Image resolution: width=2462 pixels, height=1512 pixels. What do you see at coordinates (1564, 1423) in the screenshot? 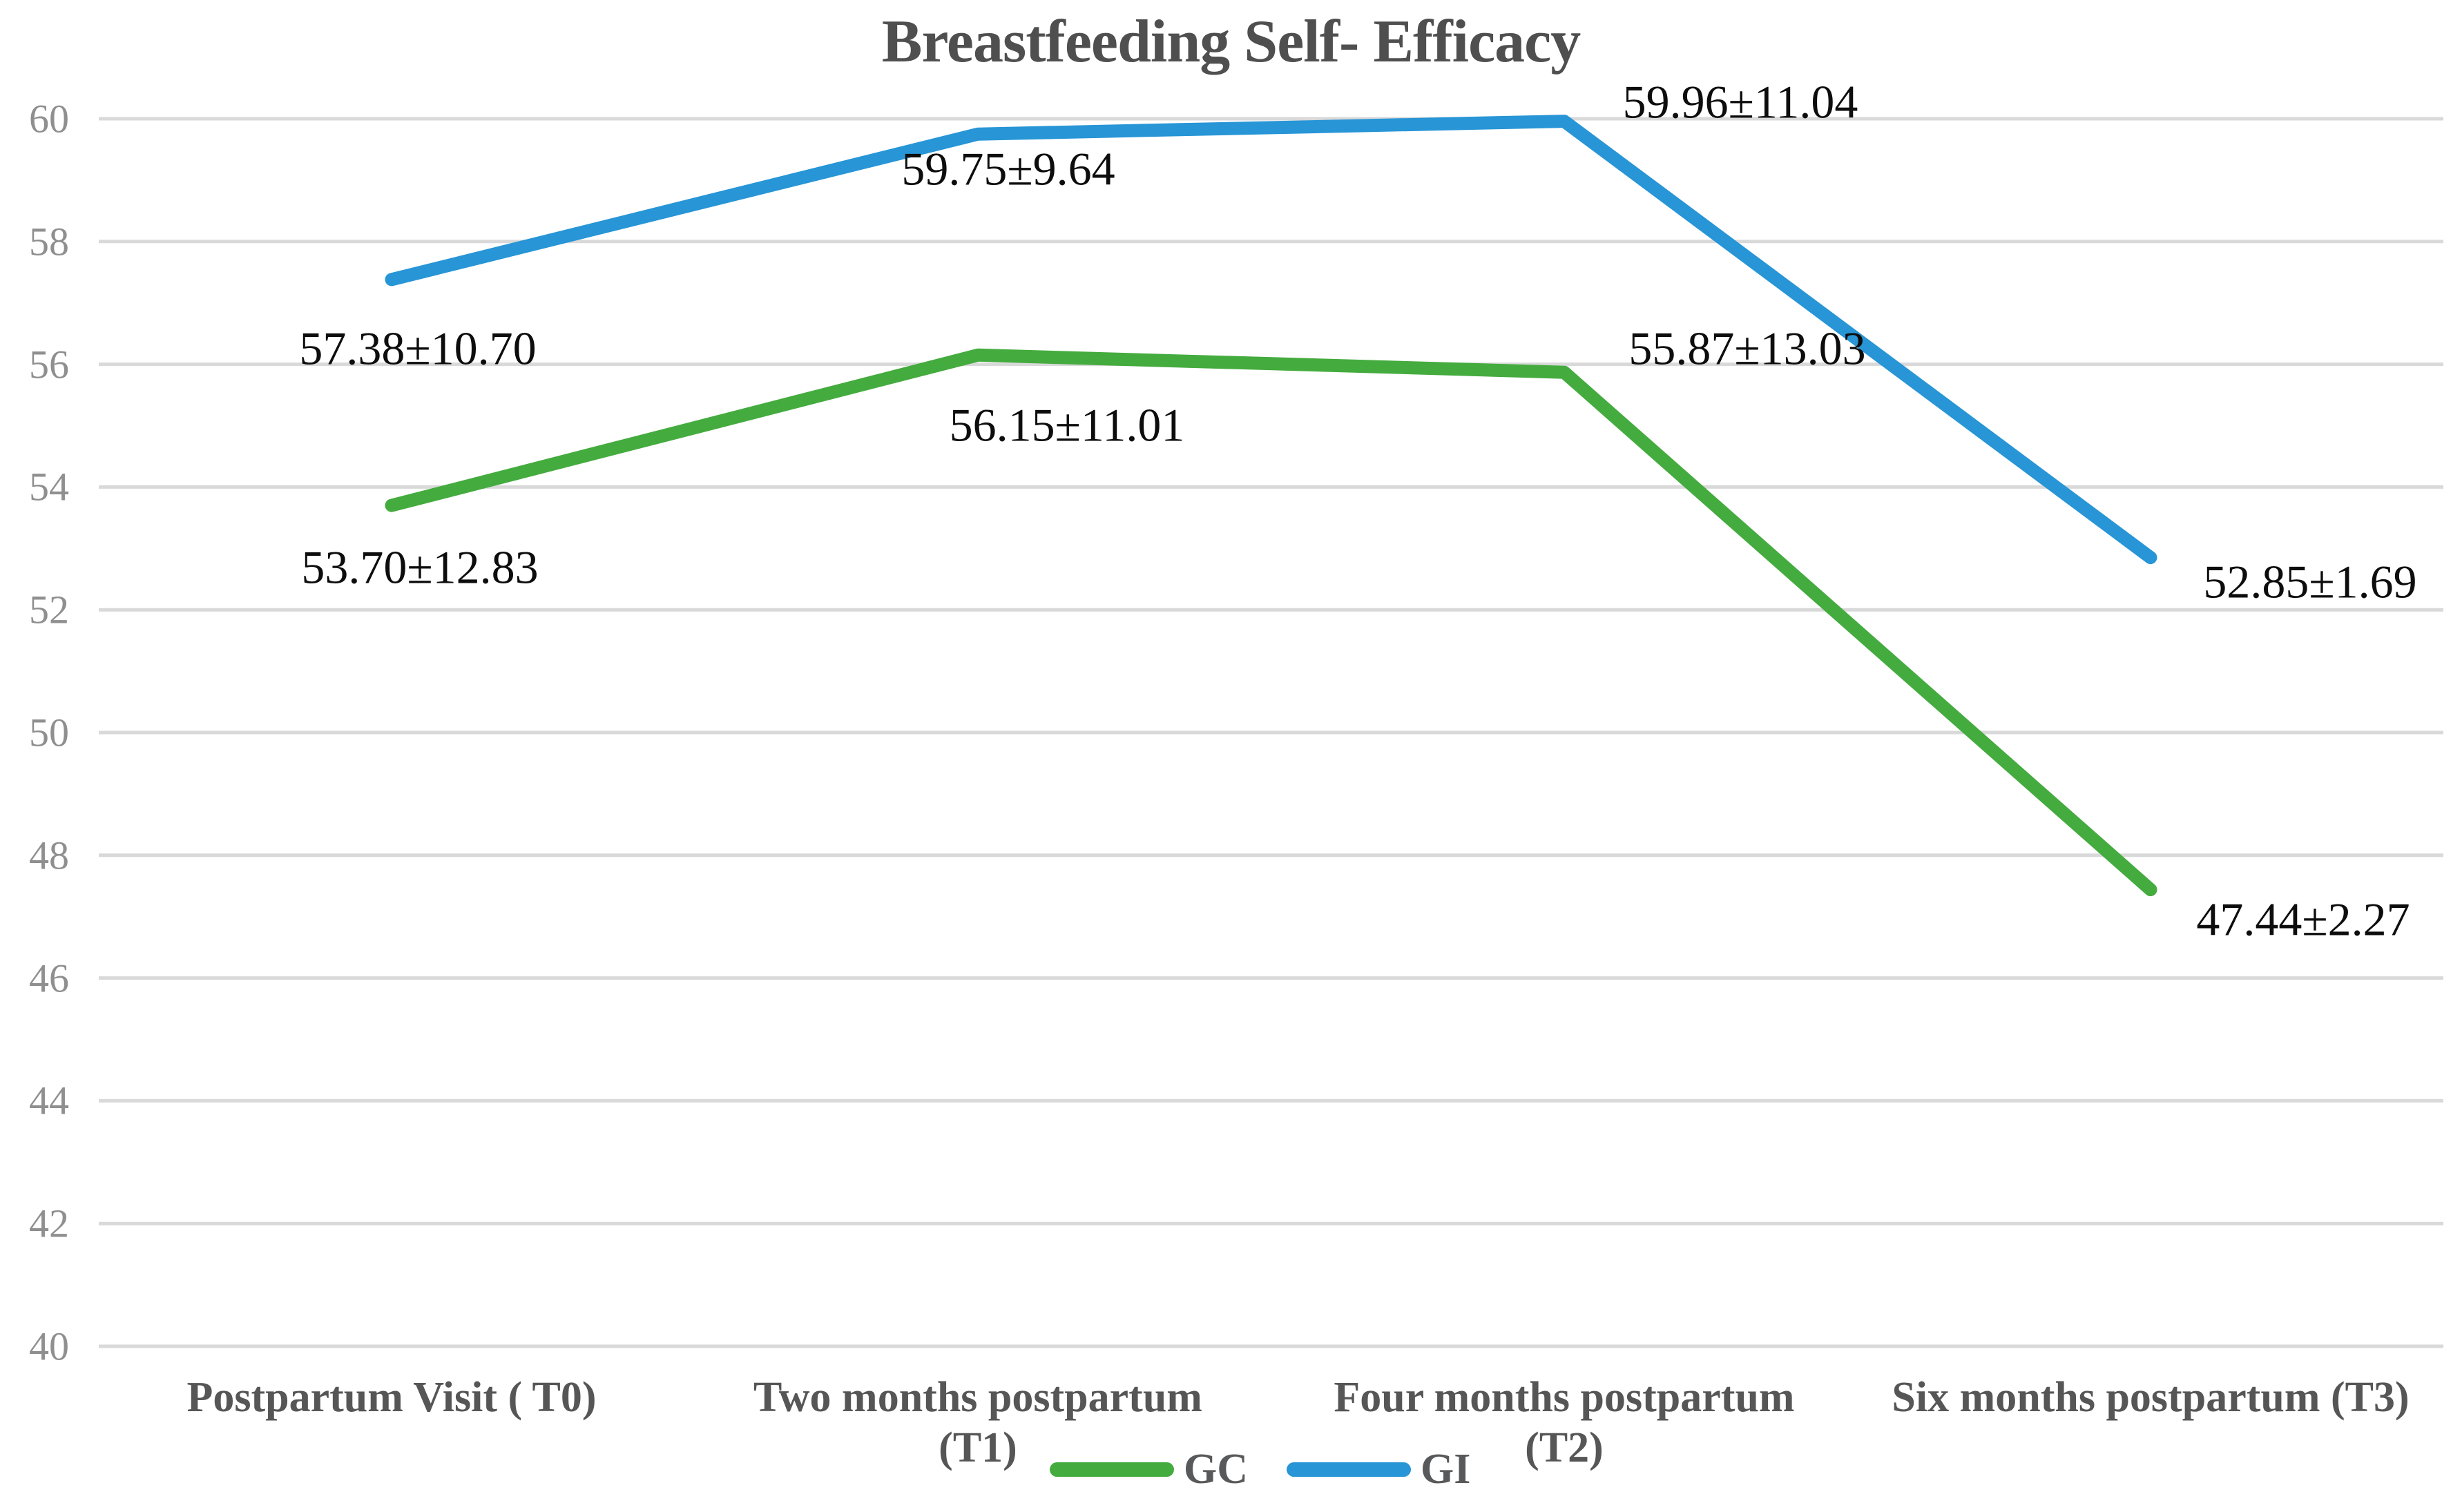
I see `x-axis-category-label: Four months postpartum (T2)` at bounding box center [1564, 1423].